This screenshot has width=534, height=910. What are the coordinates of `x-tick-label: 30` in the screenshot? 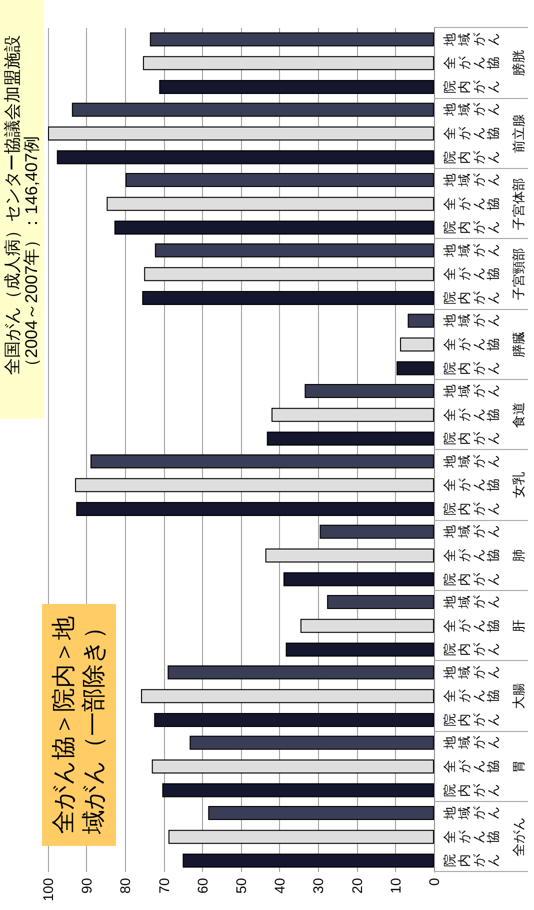 It's located at (318, 886).